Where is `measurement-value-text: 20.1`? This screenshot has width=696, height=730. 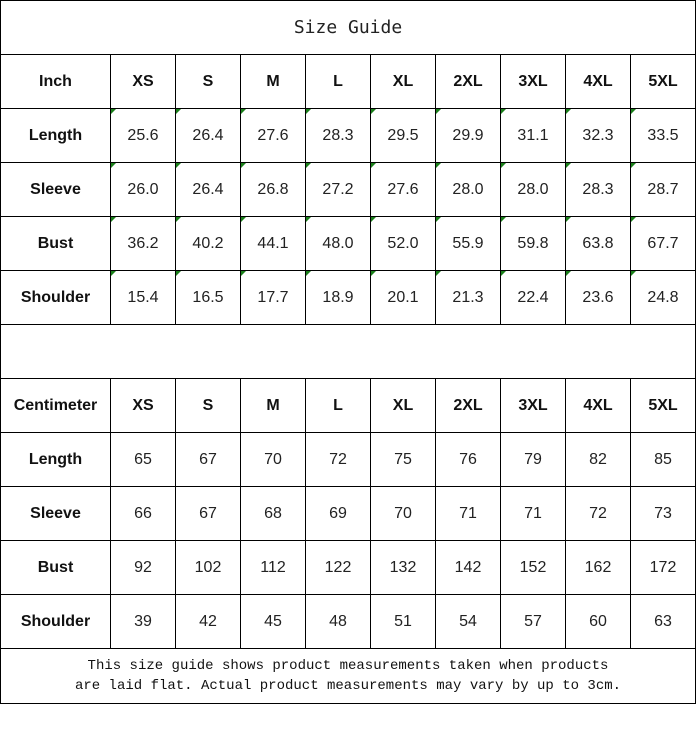 measurement-value-text: 20.1 is located at coordinates (403, 297).